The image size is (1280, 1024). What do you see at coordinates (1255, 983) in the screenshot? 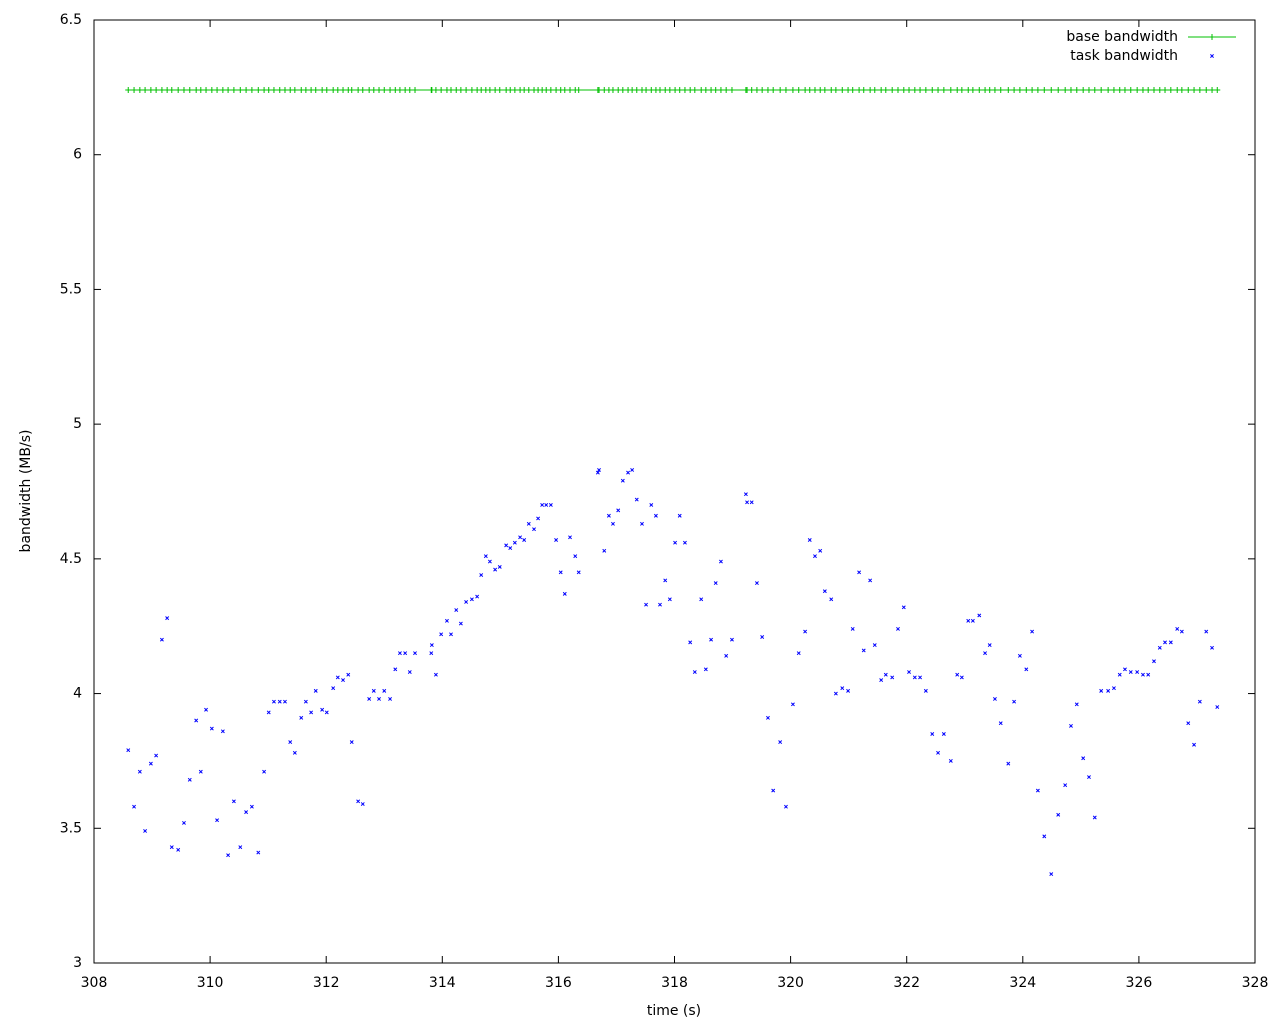
I see `x-tick-label: 328` at bounding box center [1255, 983].